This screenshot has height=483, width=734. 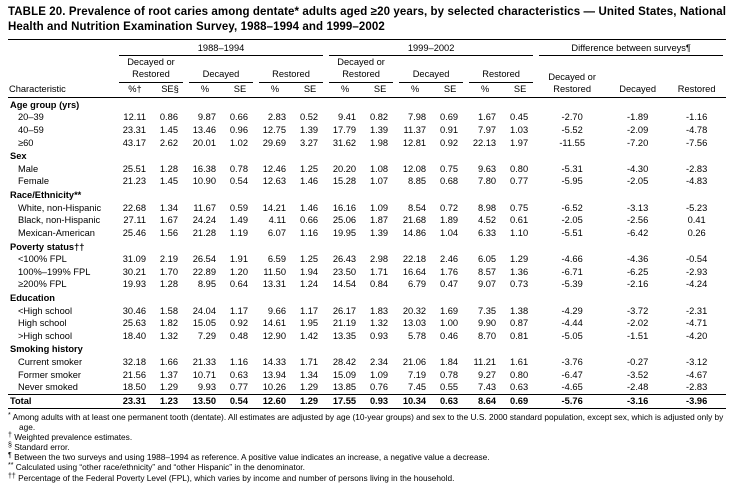 I want to click on difference-cell: -3.76, so click(x=572, y=362).